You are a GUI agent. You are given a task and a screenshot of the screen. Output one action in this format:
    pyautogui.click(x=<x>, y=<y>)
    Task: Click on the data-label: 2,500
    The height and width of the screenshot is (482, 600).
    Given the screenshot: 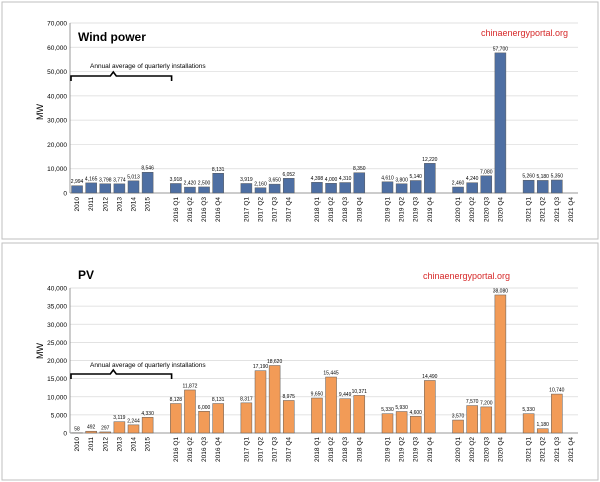 What is the action you would take?
    pyautogui.click(x=204, y=183)
    